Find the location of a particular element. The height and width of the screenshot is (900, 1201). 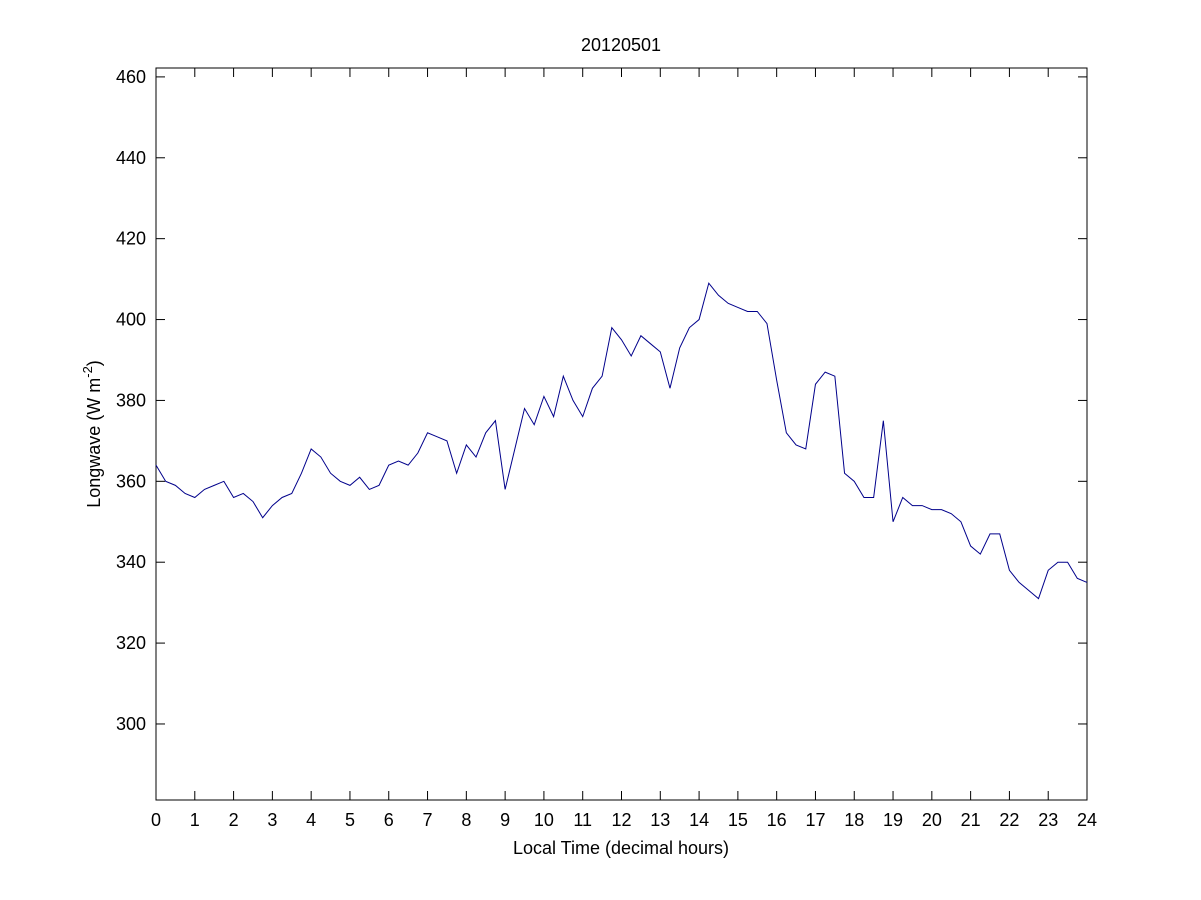

x-axis-label: Local Time (decimal hours) is located at coordinates (621, 848).